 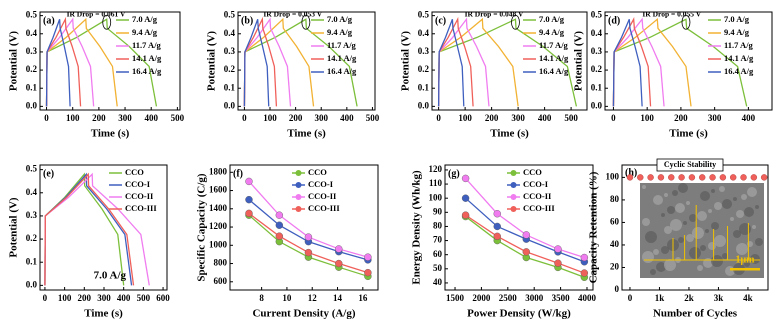 What do you see at coordinates (746, 259) in the screenshot?
I see `scale-label: 1μm` at bounding box center [746, 259].